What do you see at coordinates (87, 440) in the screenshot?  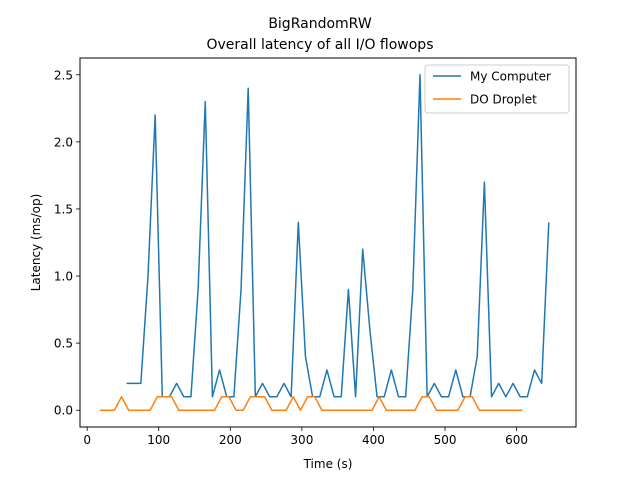 I see `x-tick-label: 0` at bounding box center [87, 440].